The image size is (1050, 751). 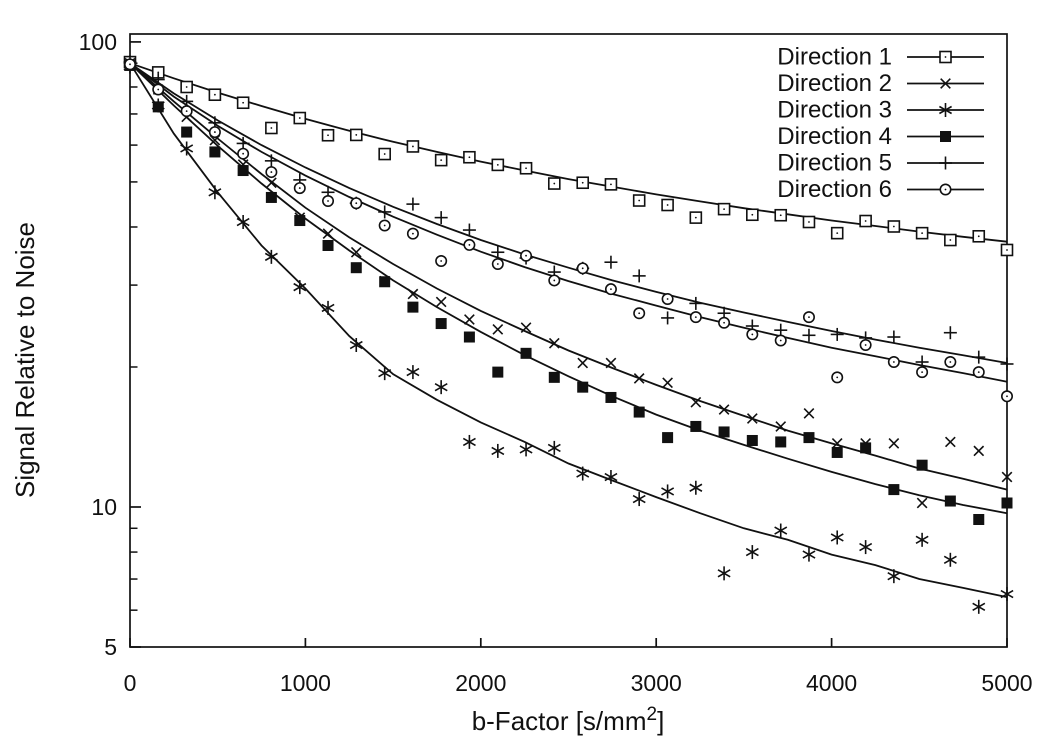 What do you see at coordinates (305, 683) in the screenshot?
I see `x-tick-label: 1000` at bounding box center [305, 683].